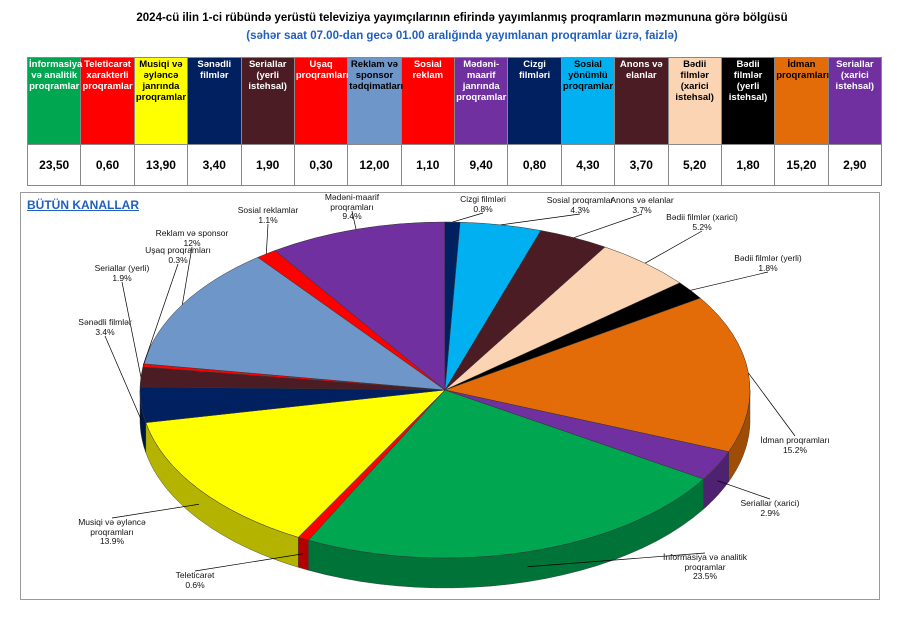 This screenshot has width=924, height=630. Describe the element at coordinates (192, 233) in the screenshot. I see `slice-name: Reklam və sponsor` at that location.